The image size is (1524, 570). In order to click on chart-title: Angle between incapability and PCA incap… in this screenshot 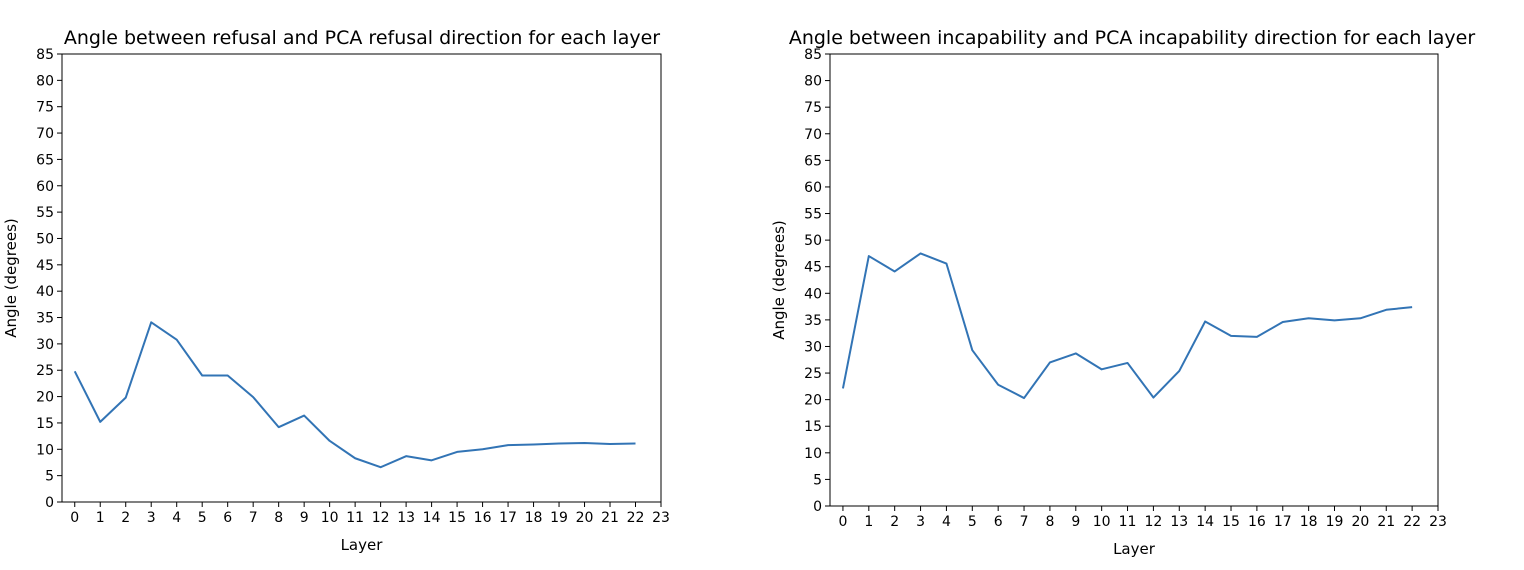, I will do `click(1132, 38)`.